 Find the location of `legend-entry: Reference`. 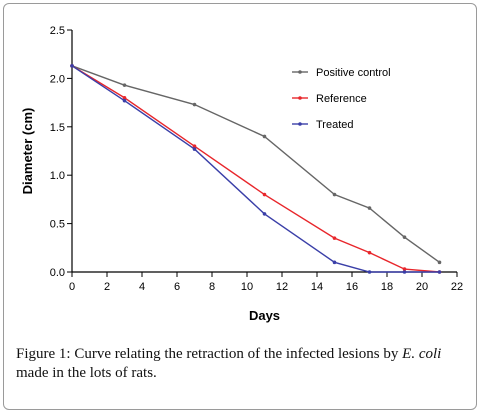

legend-entry: Reference is located at coordinates (329, 99).